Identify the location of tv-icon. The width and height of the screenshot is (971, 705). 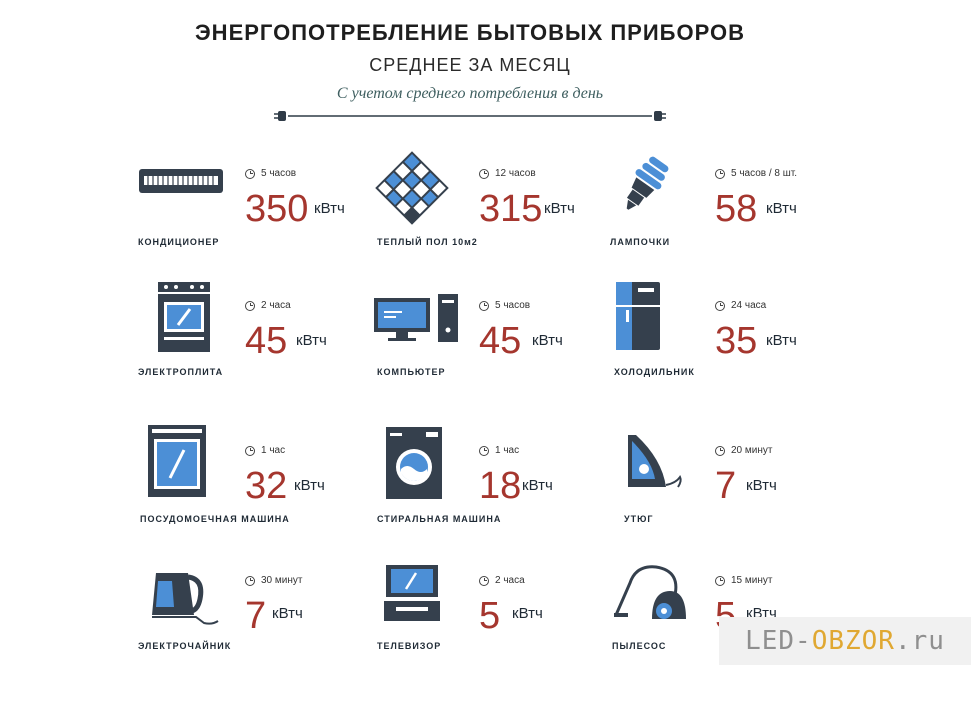
(412, 593).